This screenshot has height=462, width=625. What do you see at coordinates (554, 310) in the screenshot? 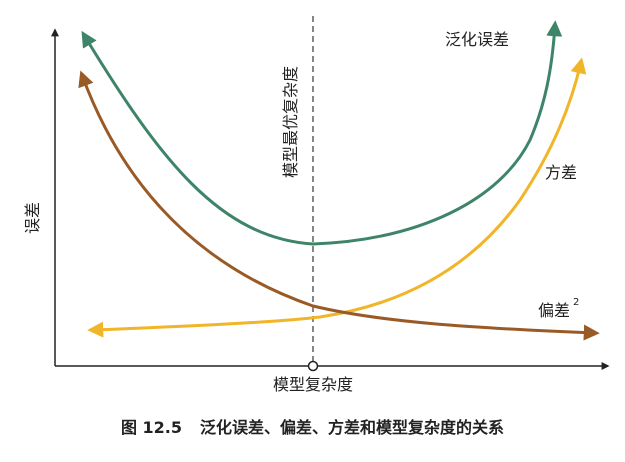
I see `bias-label: 偏差` at bounding box center [554, 310].